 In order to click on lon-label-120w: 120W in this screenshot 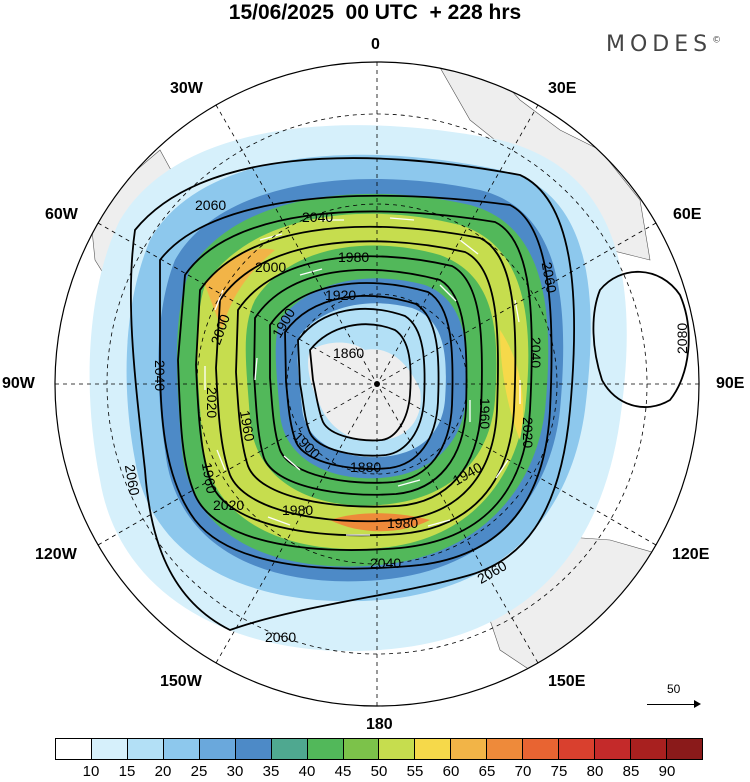, I will do `click(56, 554)`.